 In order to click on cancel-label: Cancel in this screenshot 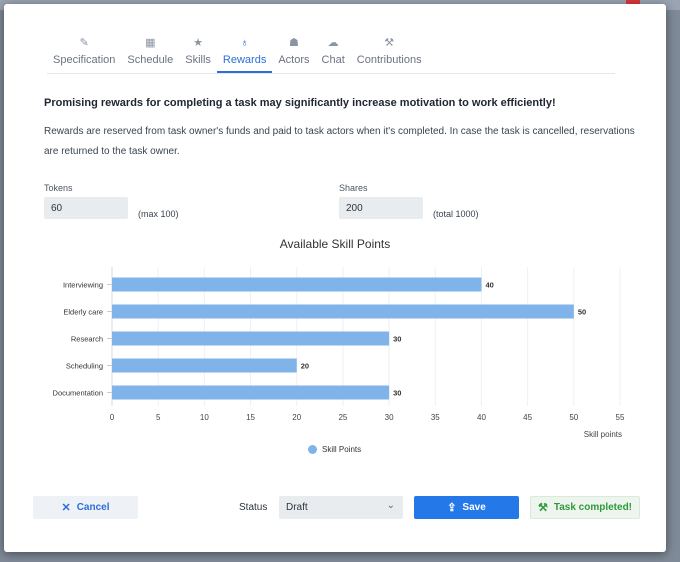, I will do `click(93, 507)`.